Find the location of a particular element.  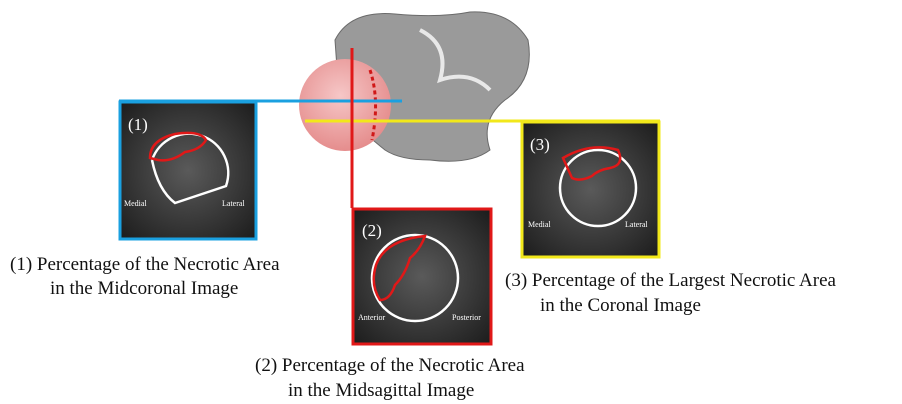

femur-highlight is located at coordinates (455, 60).